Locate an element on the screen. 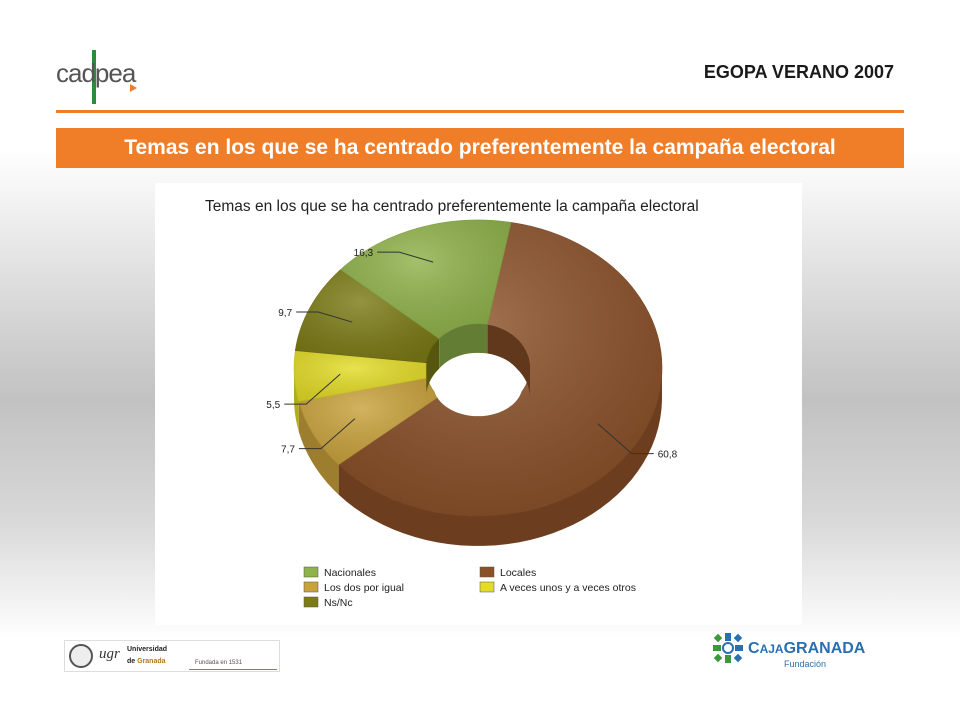  cadpea-logo-bar is located at coordinates (94, 77).